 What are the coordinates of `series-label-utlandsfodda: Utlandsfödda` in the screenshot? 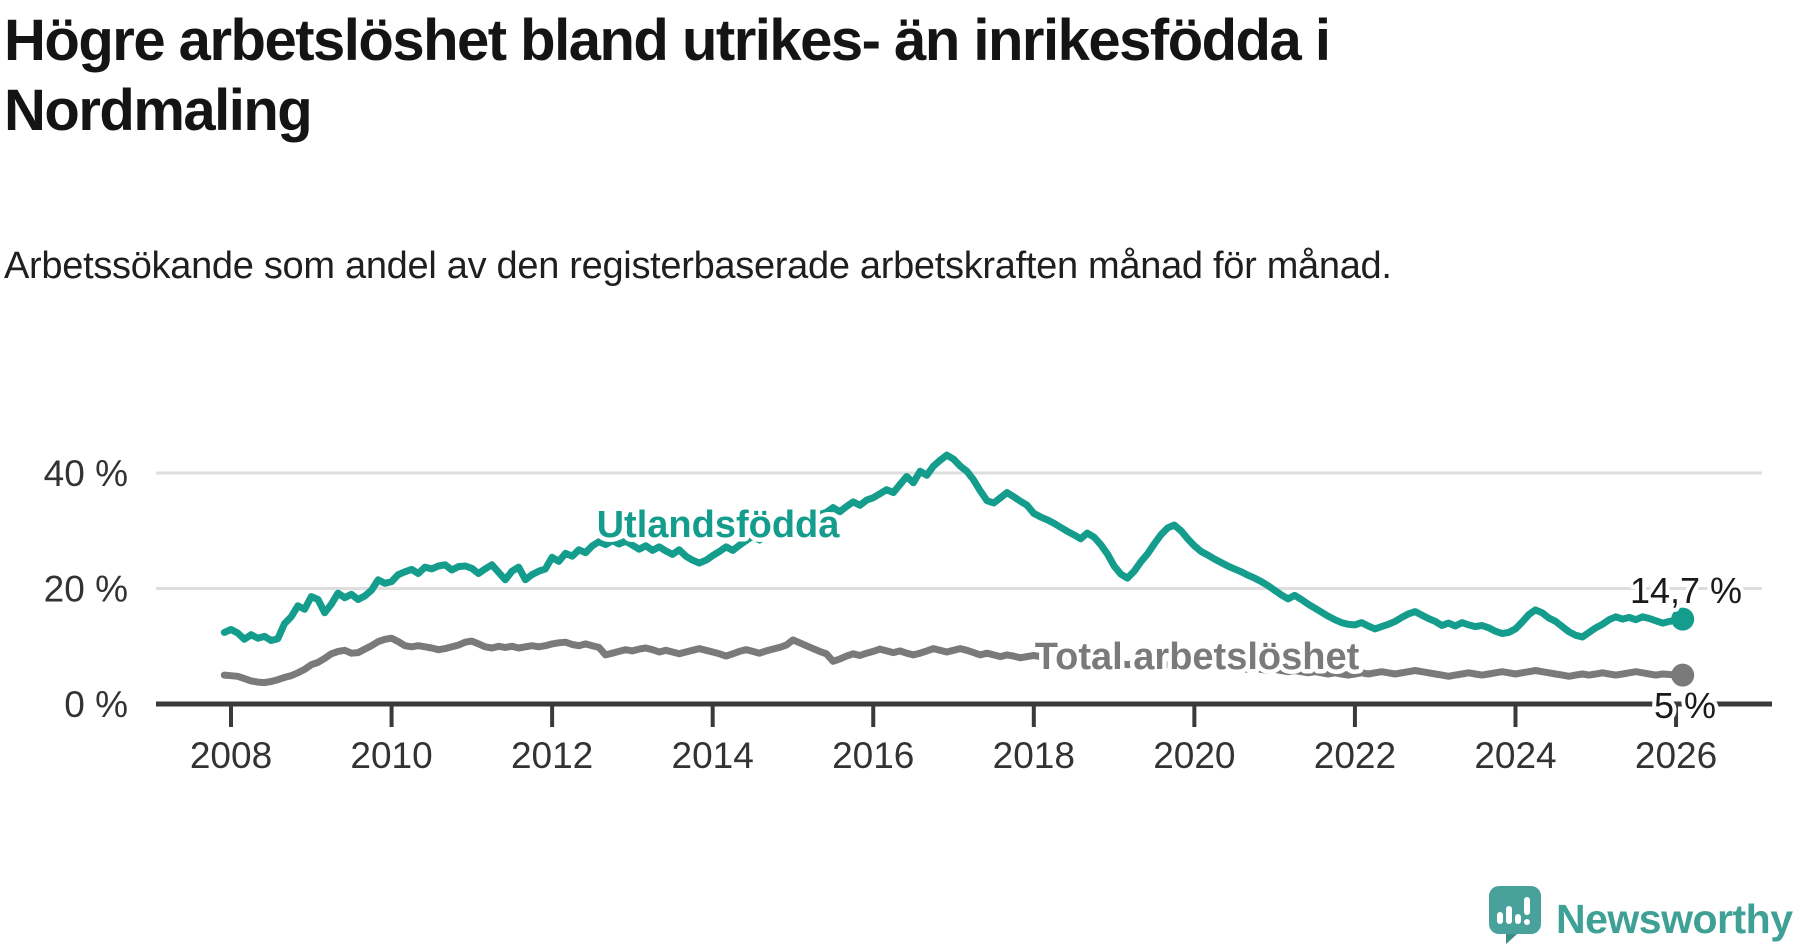 It's located at (719, 525).